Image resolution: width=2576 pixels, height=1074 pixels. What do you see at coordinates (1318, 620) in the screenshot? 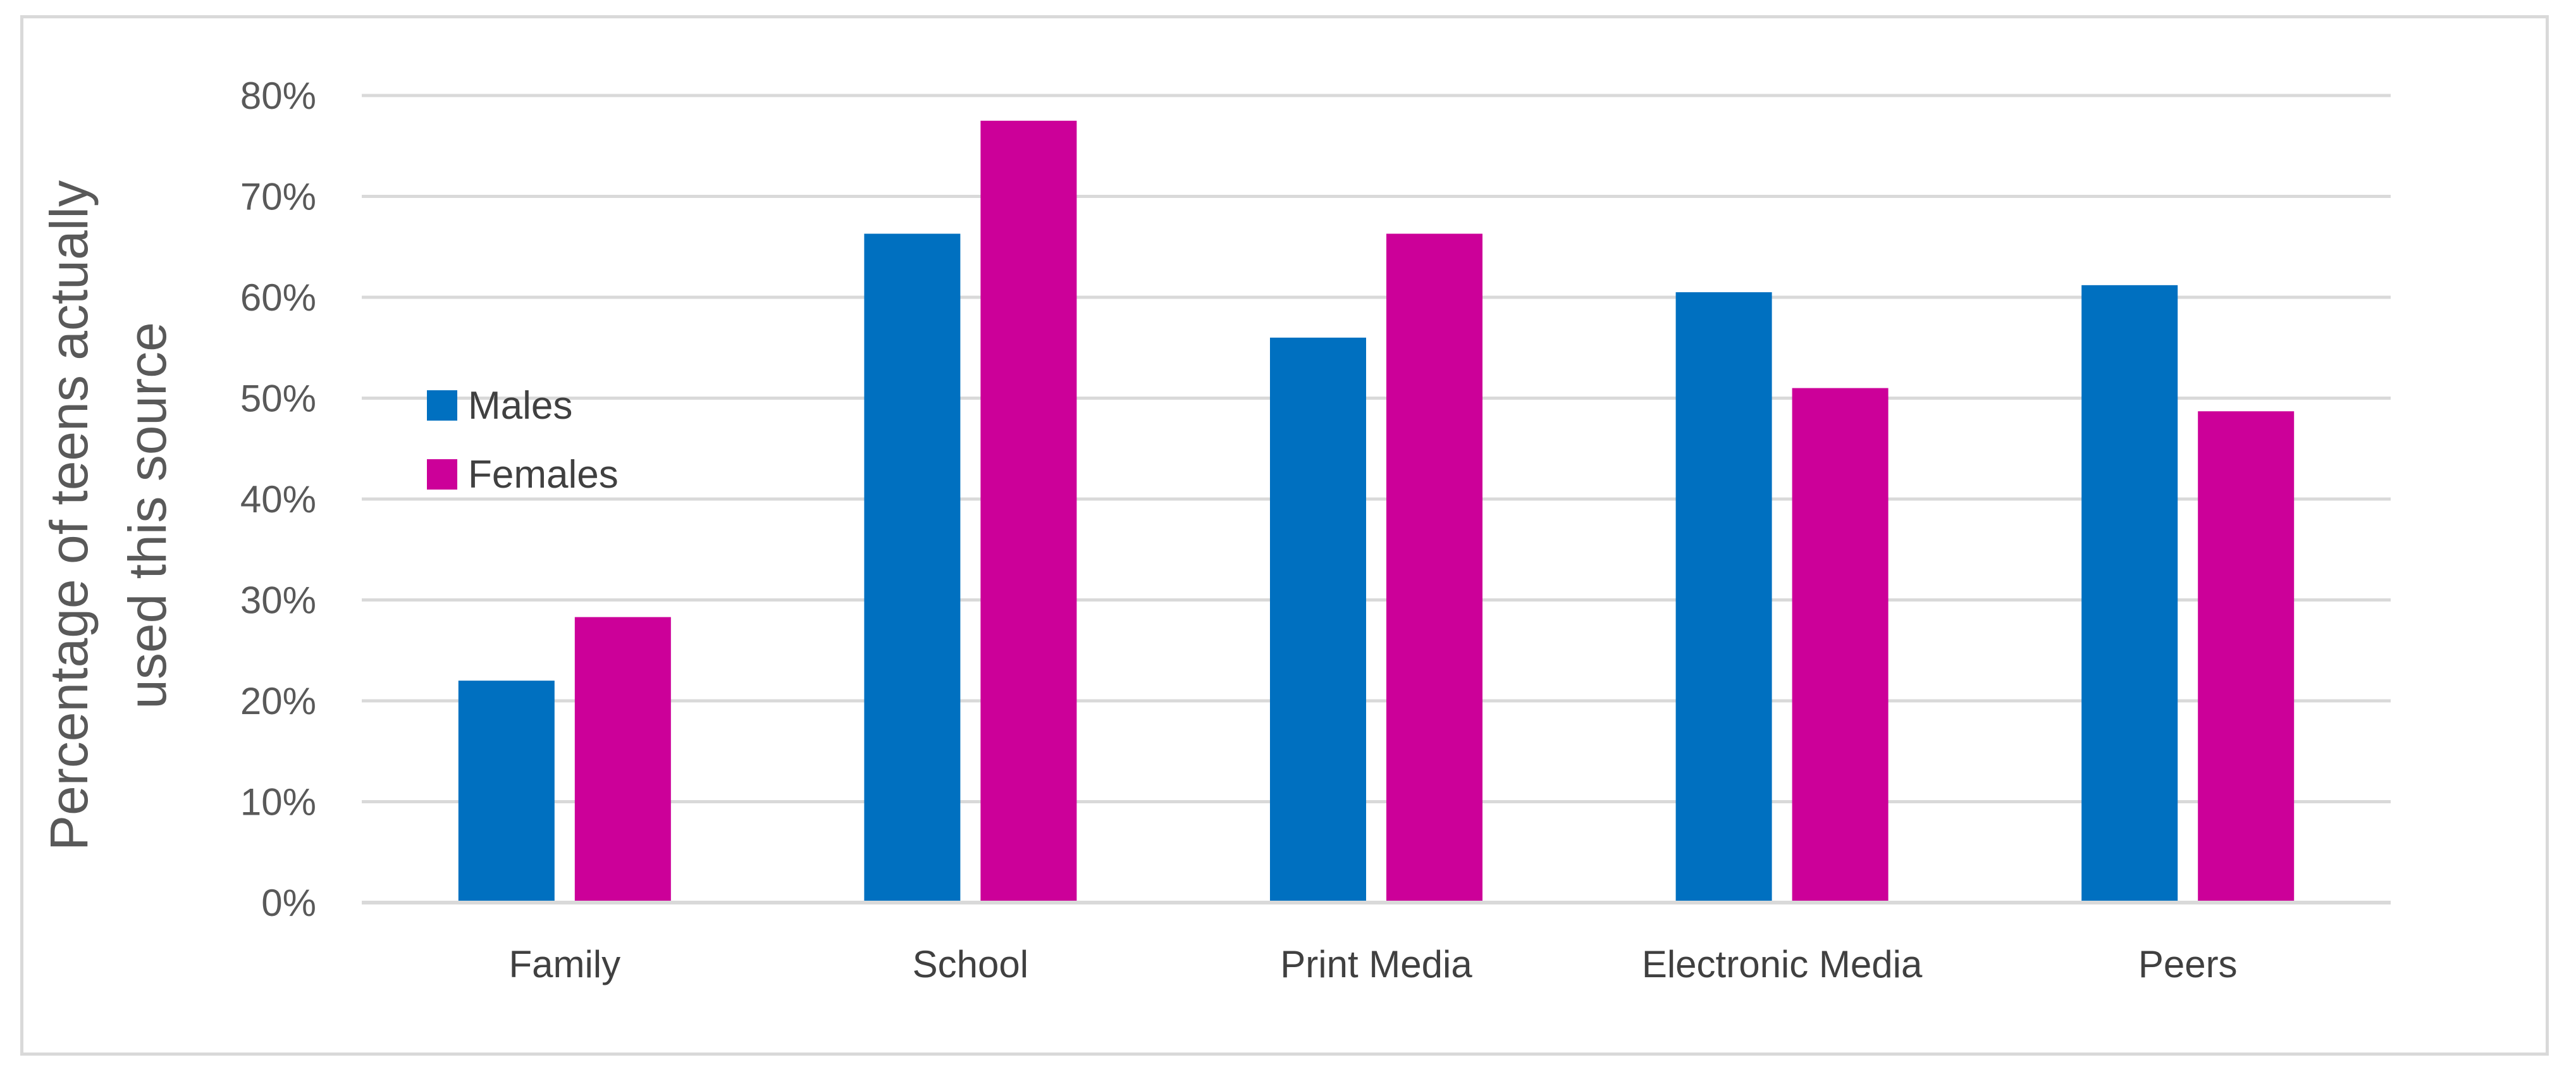
I see `bar-males-print-media` at bounding box center [1318, 620].